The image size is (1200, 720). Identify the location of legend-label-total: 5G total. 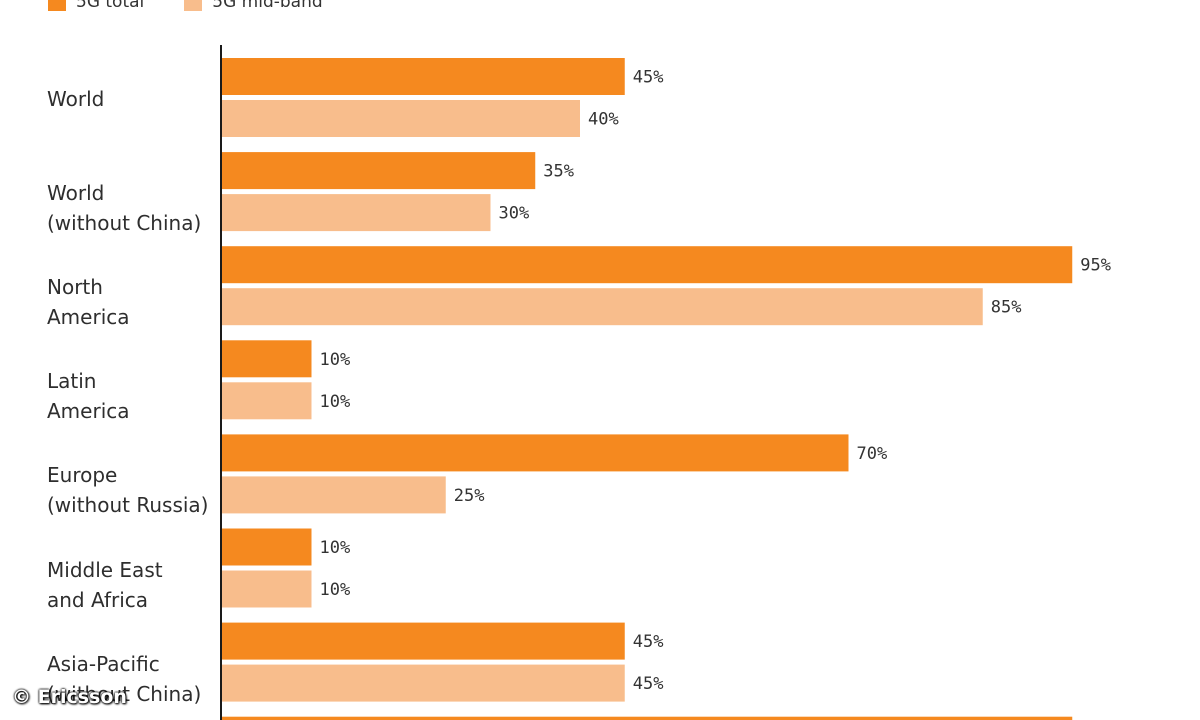
(110, 6).